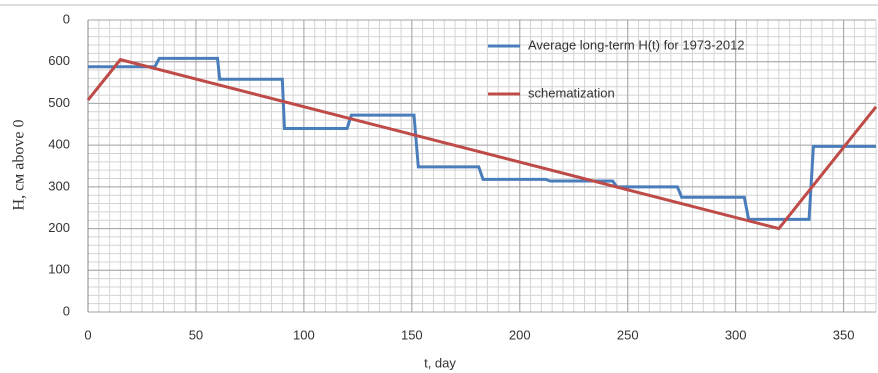  Describe the element at coordinates (440, 362) in the screenshot. I see `x-axis-label: t, day` at that location.